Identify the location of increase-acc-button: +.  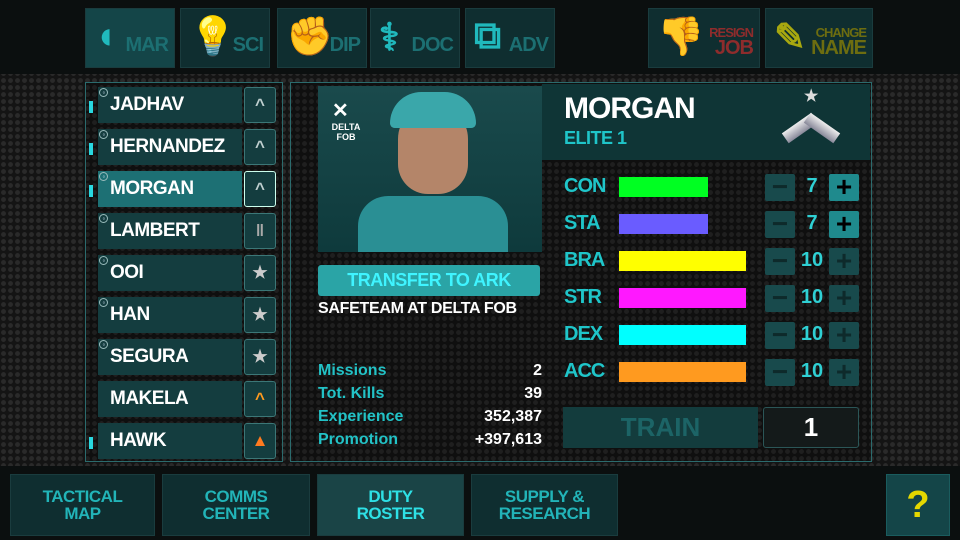
(844, 372).